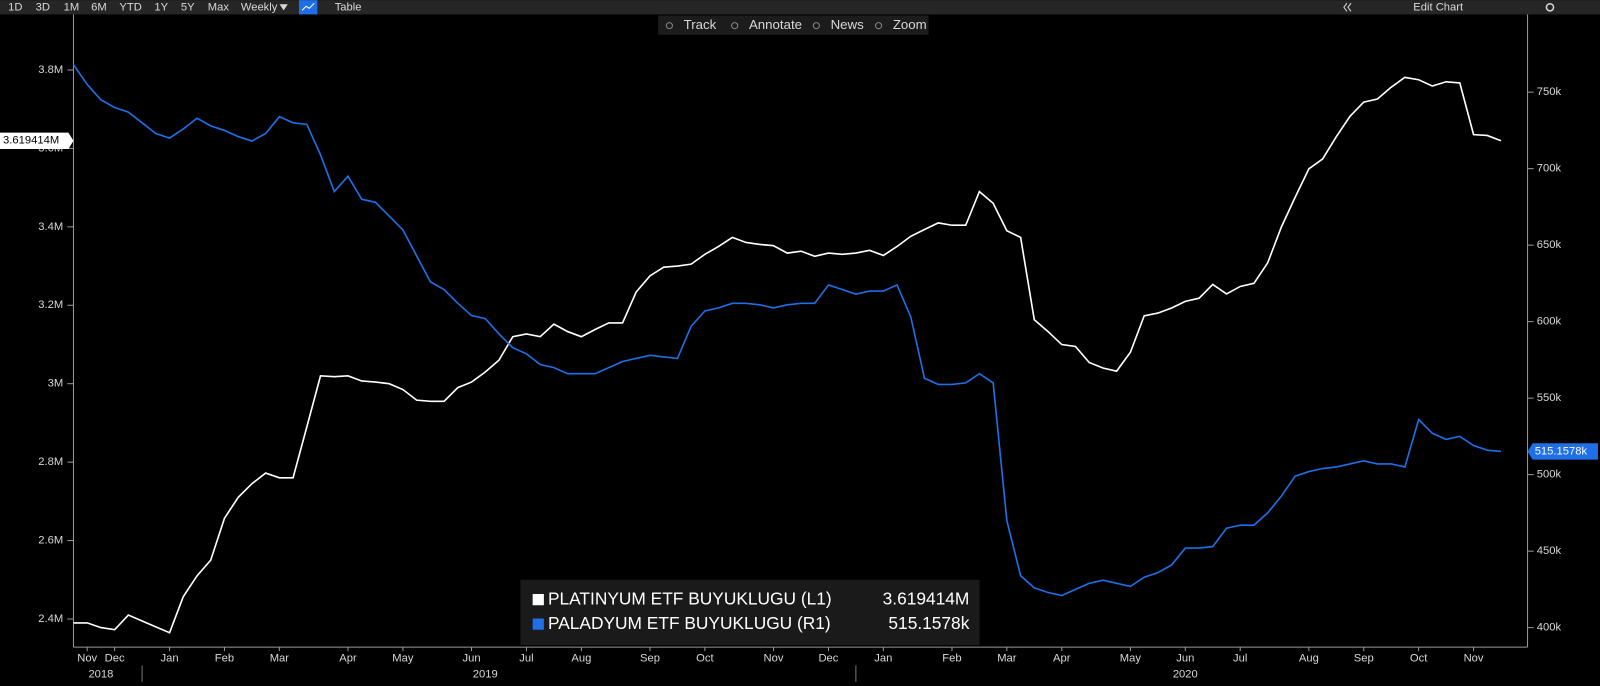  I want to click on y2-tick-label: 700k, so click(1549, 169).